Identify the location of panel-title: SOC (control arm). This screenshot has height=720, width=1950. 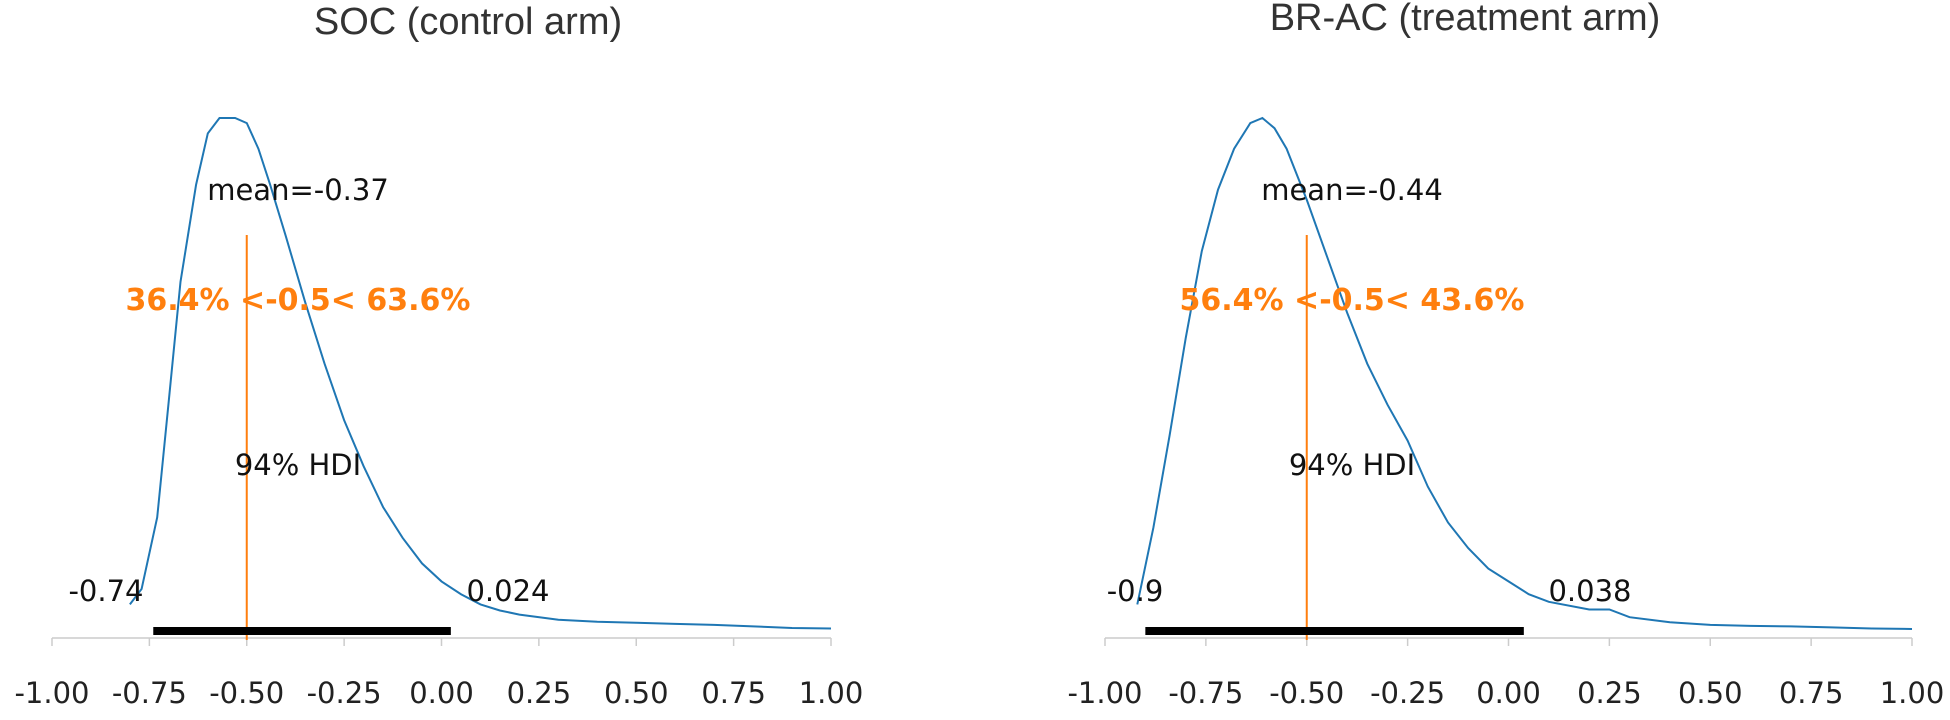
(468, 22).